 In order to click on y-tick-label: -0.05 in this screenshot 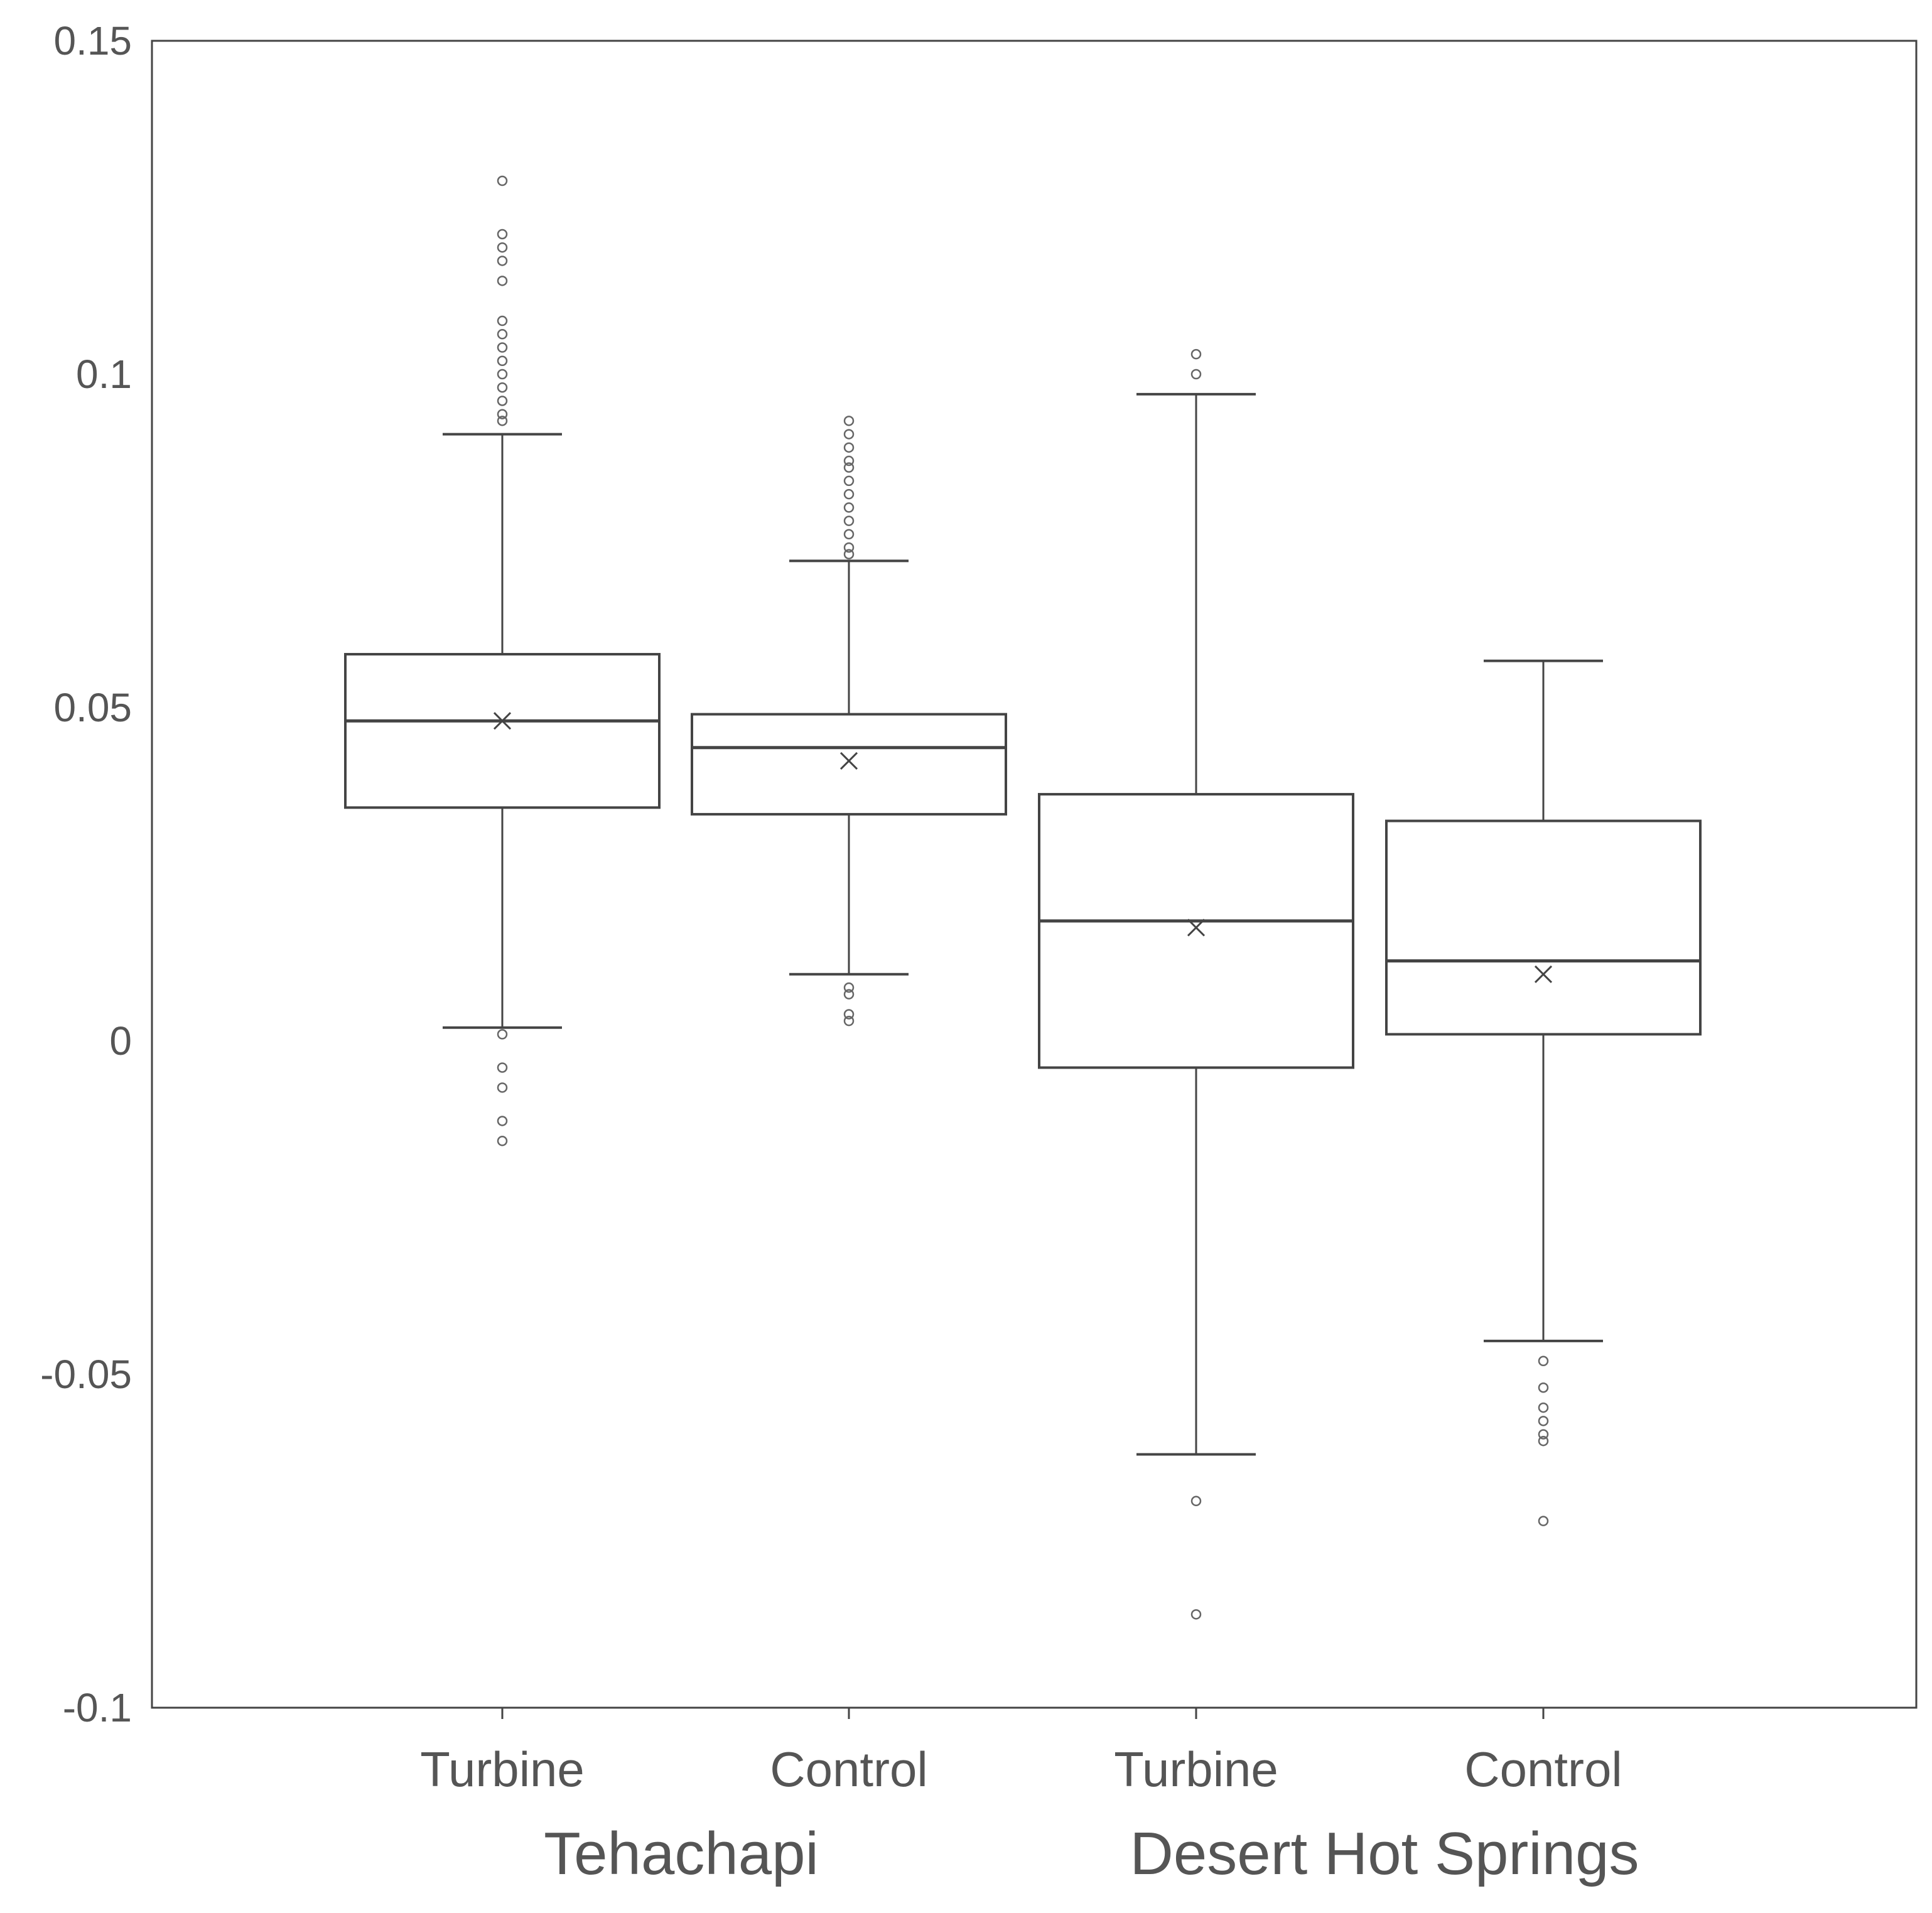, I will do `click(86, 1374)`.